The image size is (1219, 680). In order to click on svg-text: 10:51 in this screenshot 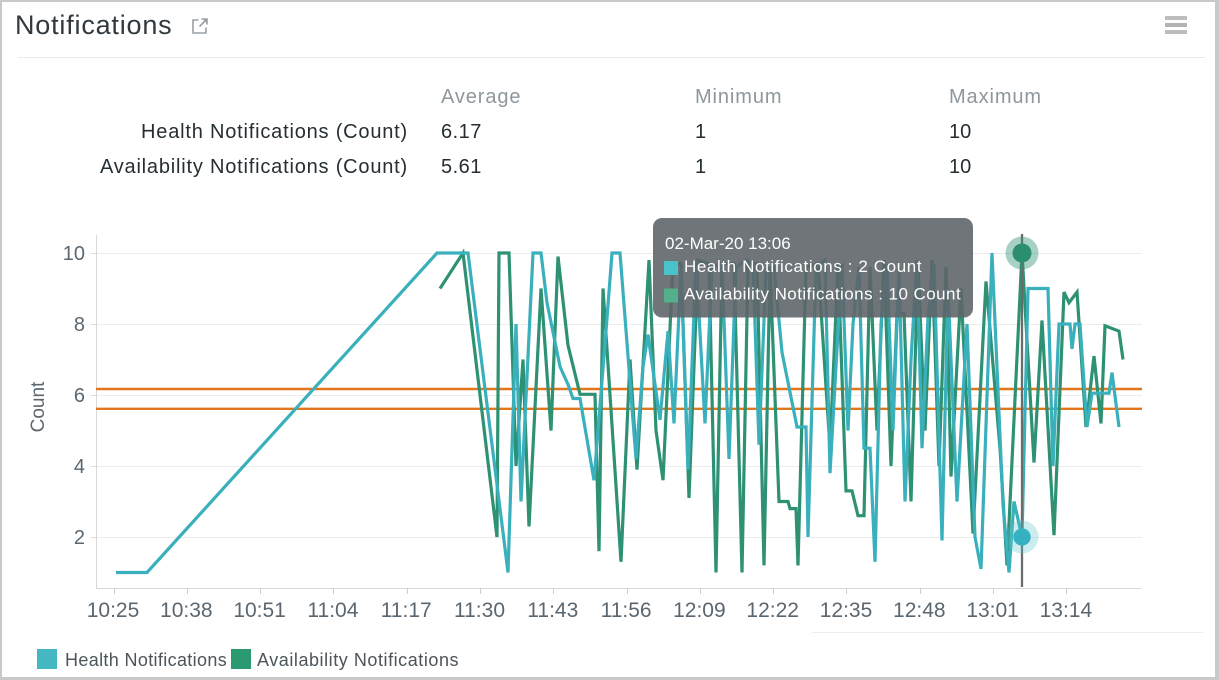, I will do `click(259, 610)`.